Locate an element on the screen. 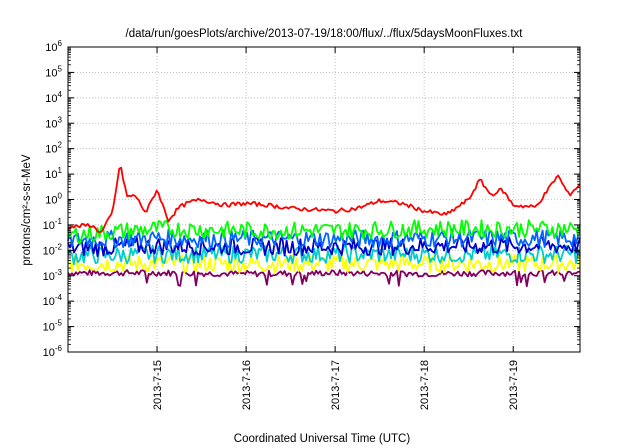  y-tick-label: 10⁻⁶ is located at coordinates (53, 351).